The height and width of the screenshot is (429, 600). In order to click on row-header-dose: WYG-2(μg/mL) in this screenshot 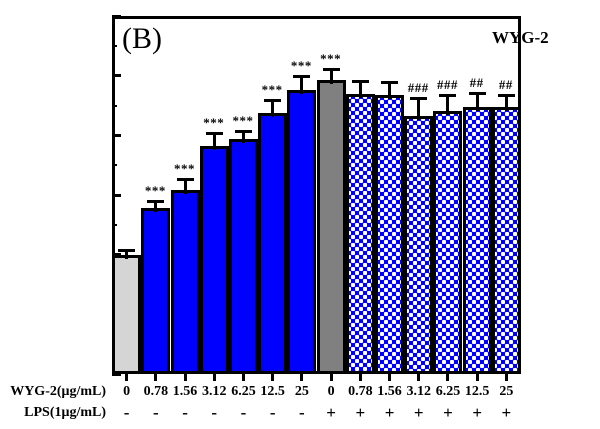, I will do `click(58, 391)`.